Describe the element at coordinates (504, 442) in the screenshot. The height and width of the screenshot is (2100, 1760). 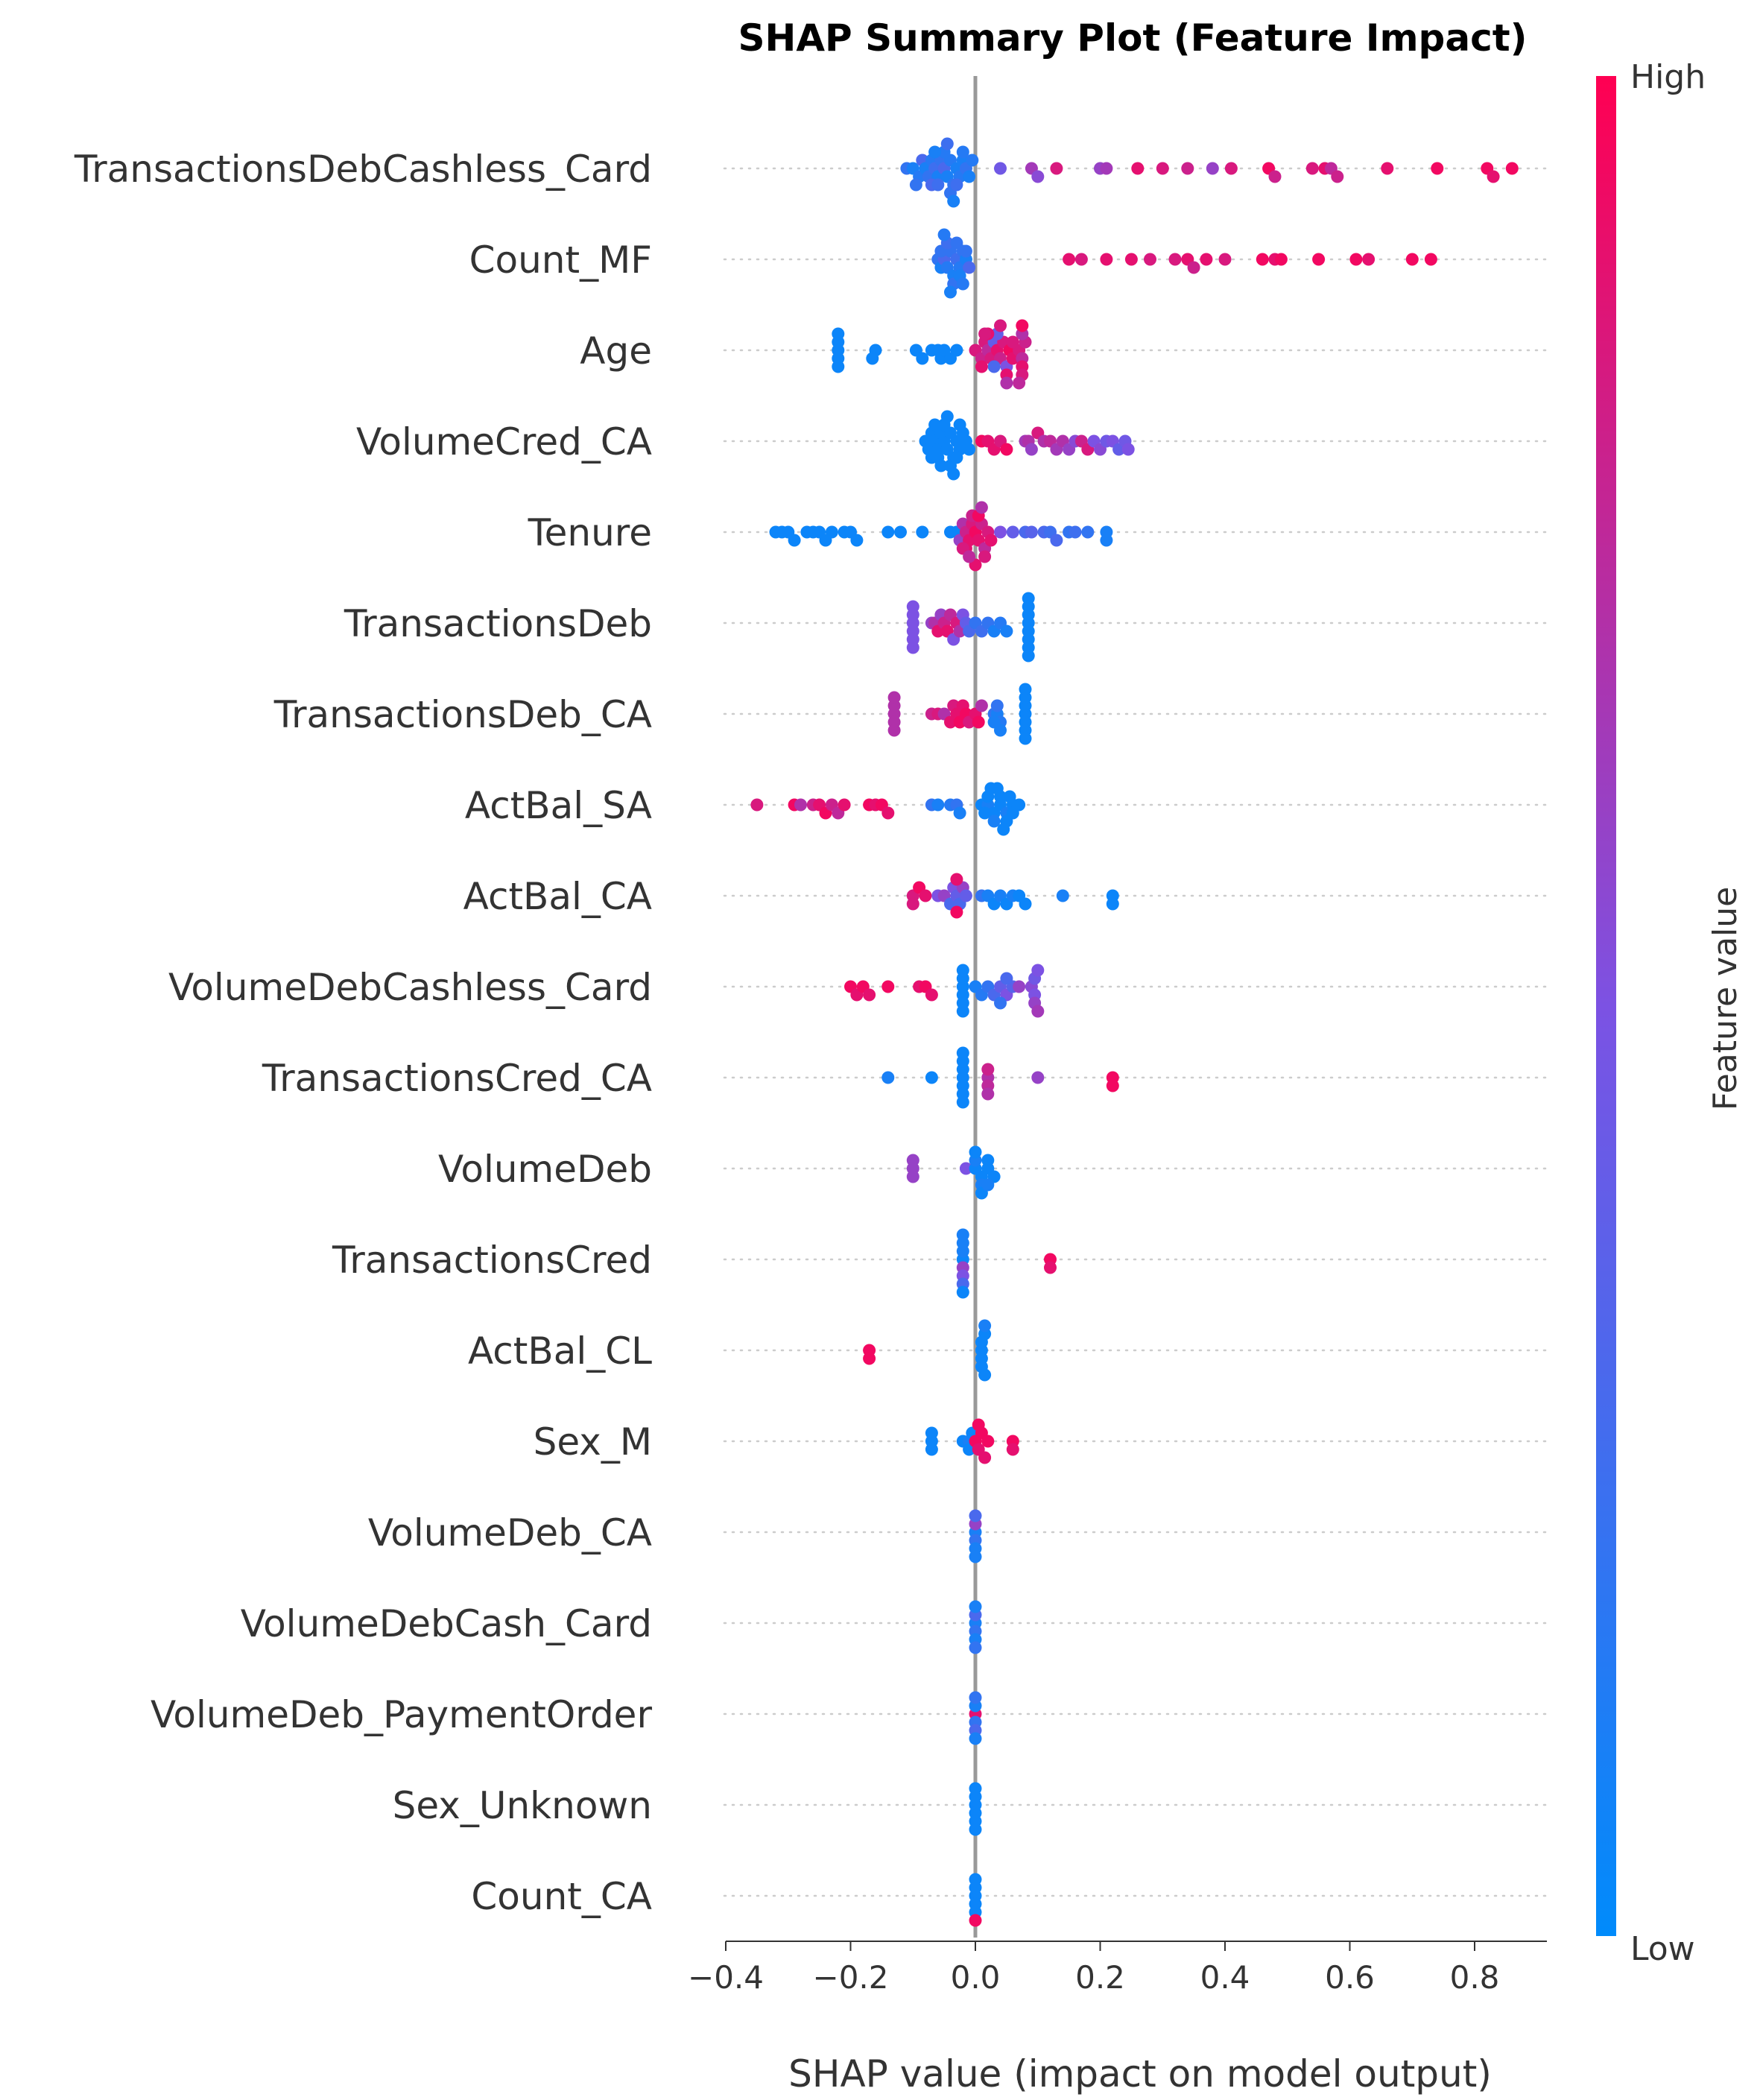
I see `feature-label: VolumeCred_CA` at that location.